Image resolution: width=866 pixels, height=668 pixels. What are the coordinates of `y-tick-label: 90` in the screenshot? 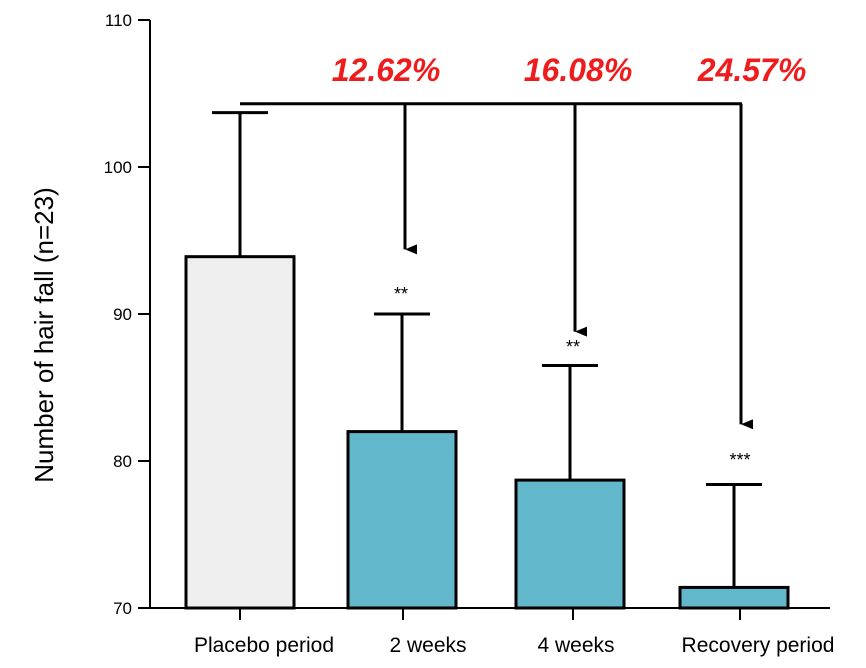 It's located at (122, 314).